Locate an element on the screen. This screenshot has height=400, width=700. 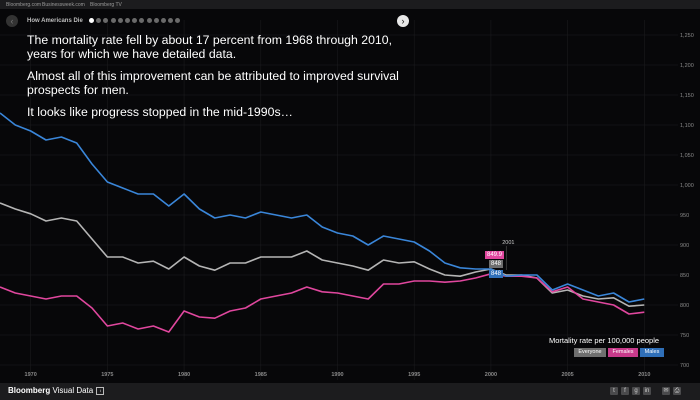
chevron-left-icon: ‹ is located at coordinates (12, 21).